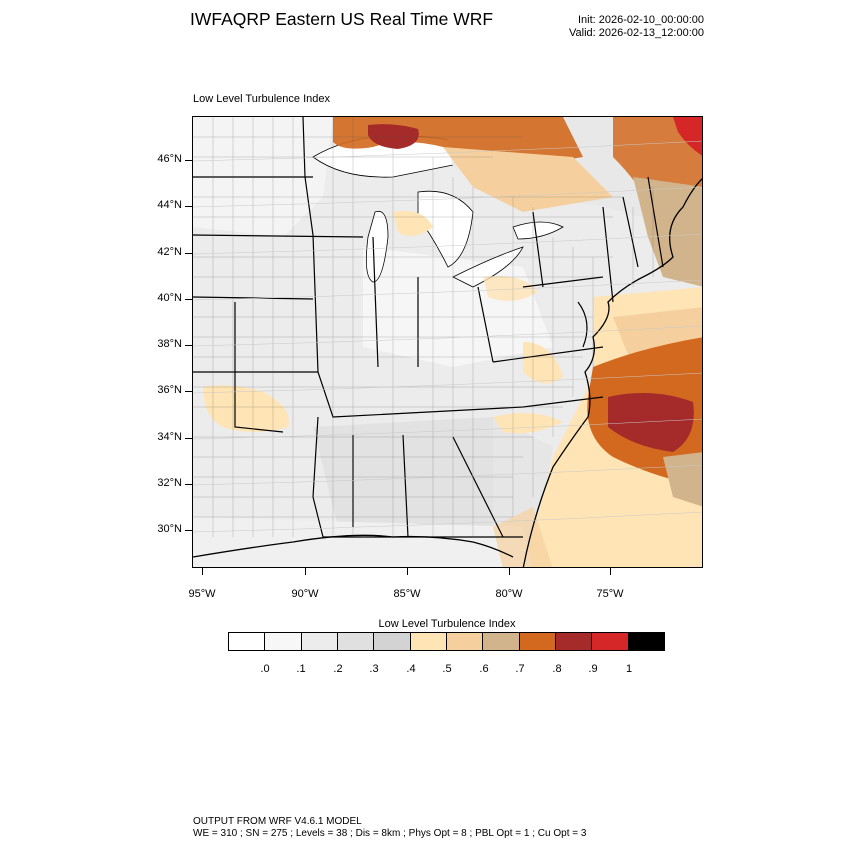 Image resolution: width=850 pixels, height=850 pixels. Describe the element at coordinates (641, 20) in the screenshot. I see `init-time: Init: 2026-02-10_00:00:00` at that location.